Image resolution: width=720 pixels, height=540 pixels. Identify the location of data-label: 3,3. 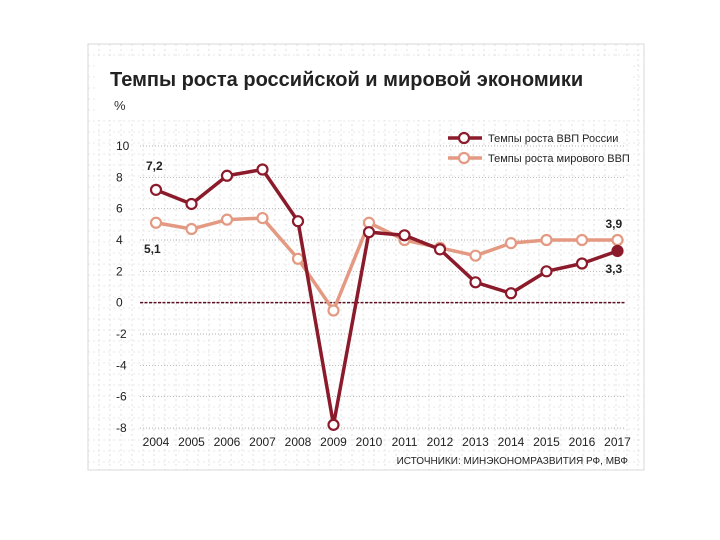
(614, 269).